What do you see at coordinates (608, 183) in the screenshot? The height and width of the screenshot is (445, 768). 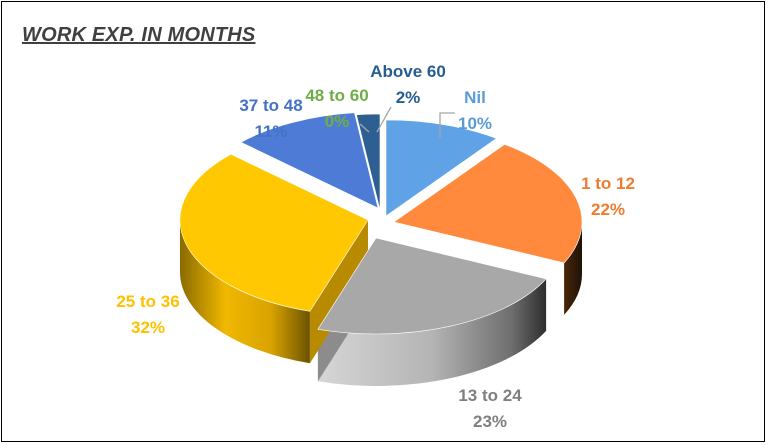 I see `slice-label-1-to-12: 1 to 12` at bounding box center [608, 183].